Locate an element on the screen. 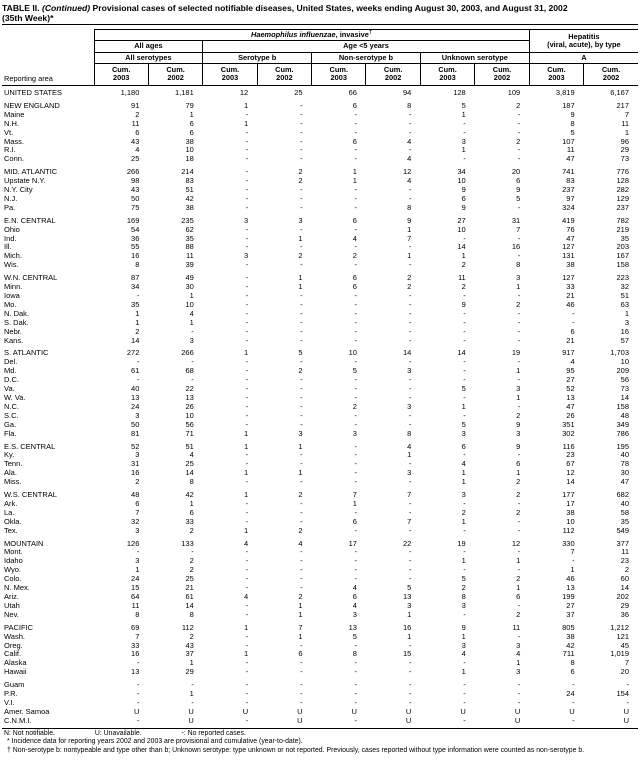 The image size is (640, 762). value-cell: 94 is located at coordinates (407, 92).